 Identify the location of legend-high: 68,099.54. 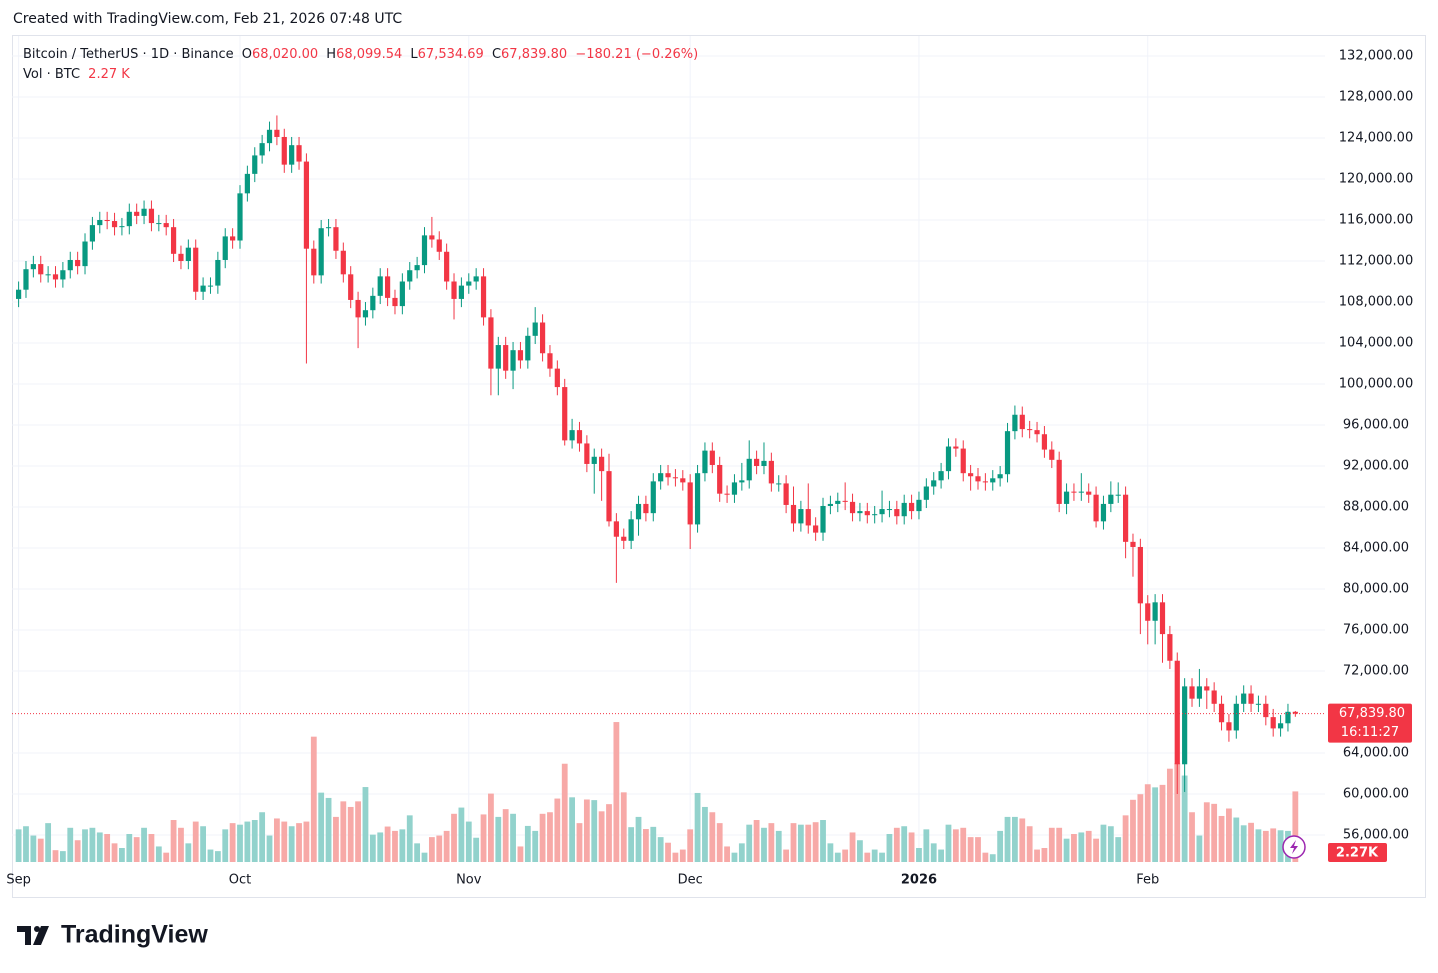
(369, 54).